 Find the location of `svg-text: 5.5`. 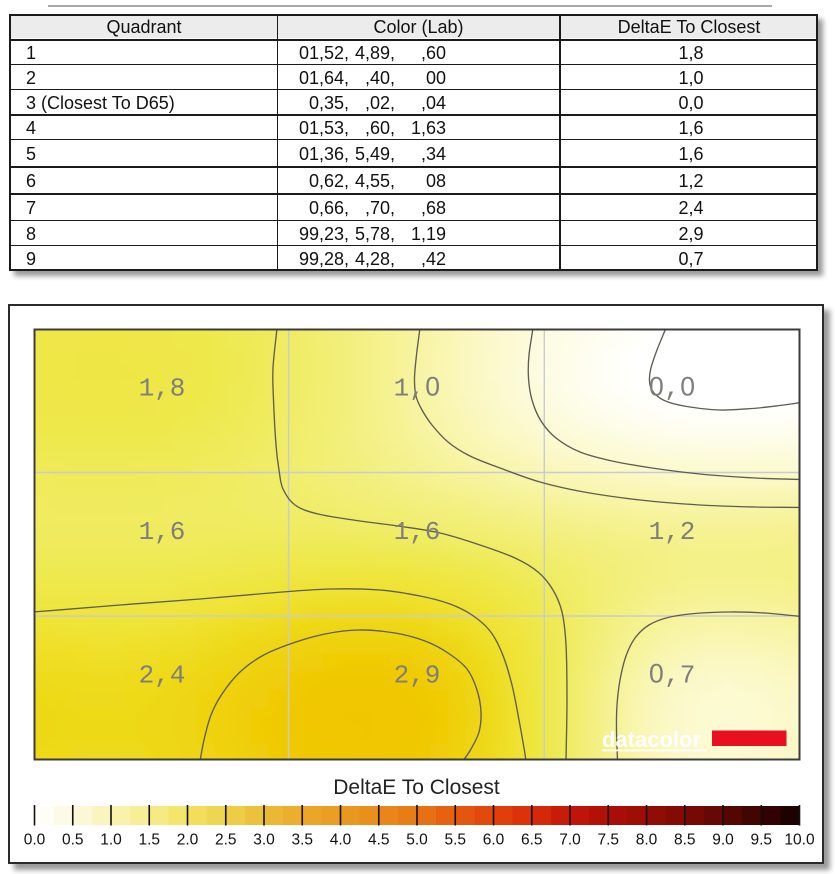

svg-text: 5.5 is located at coordinates (455, 840).